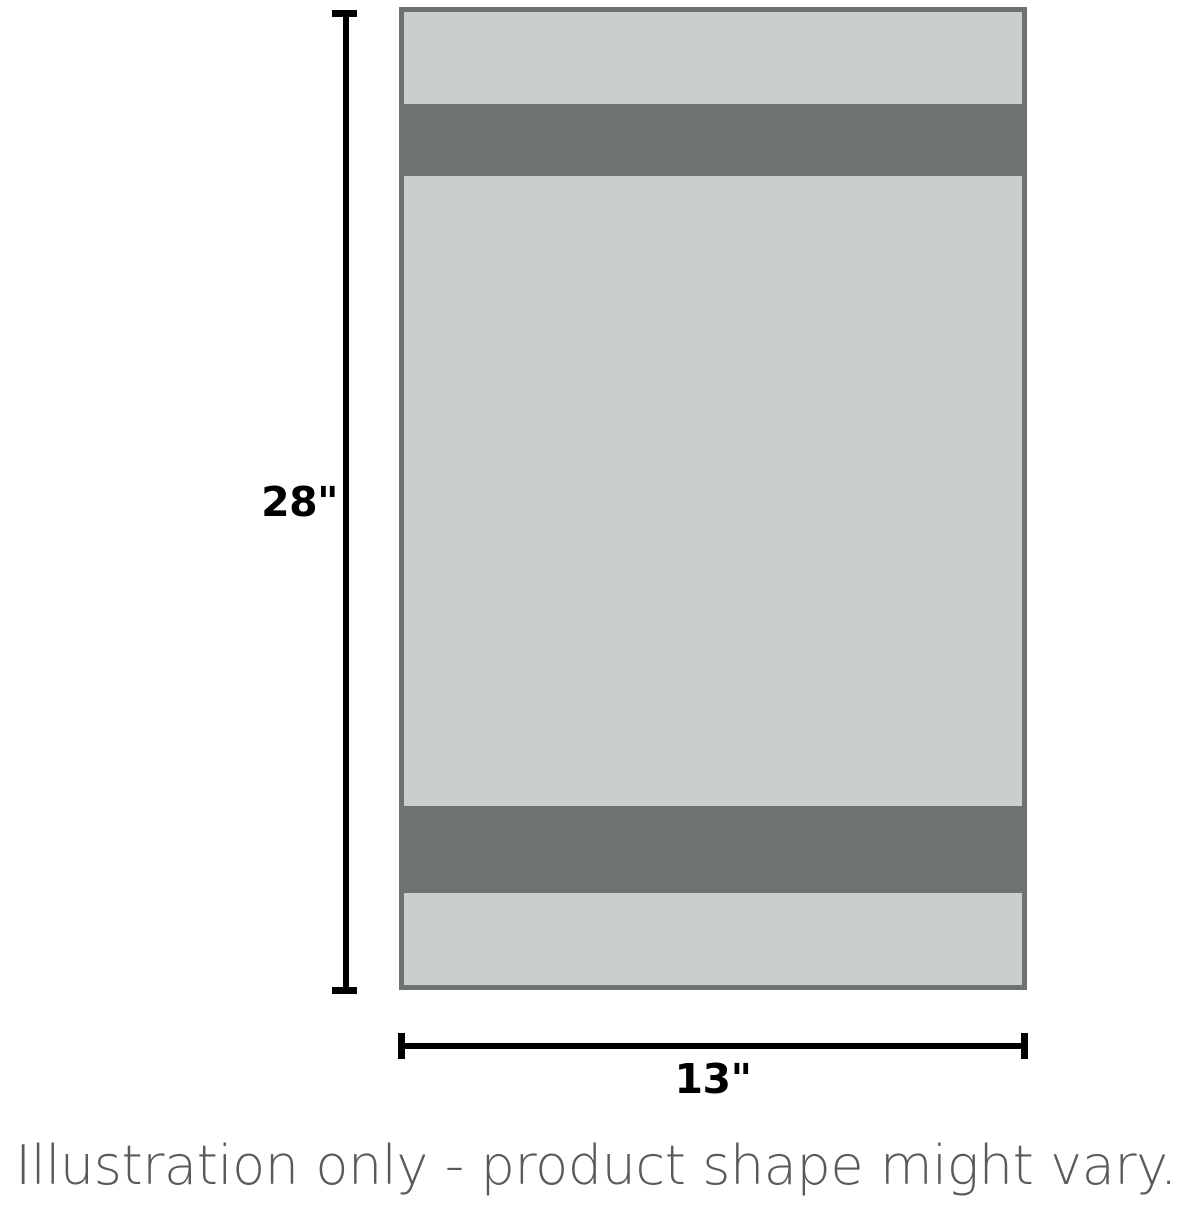 Image resolution: width=1192 pixels, height=1213 pixels. What do you see at coordinates (713, 1079) in the screenshot?
I see `width-dimension-label: 13"` at bounding box center [713, 1079].